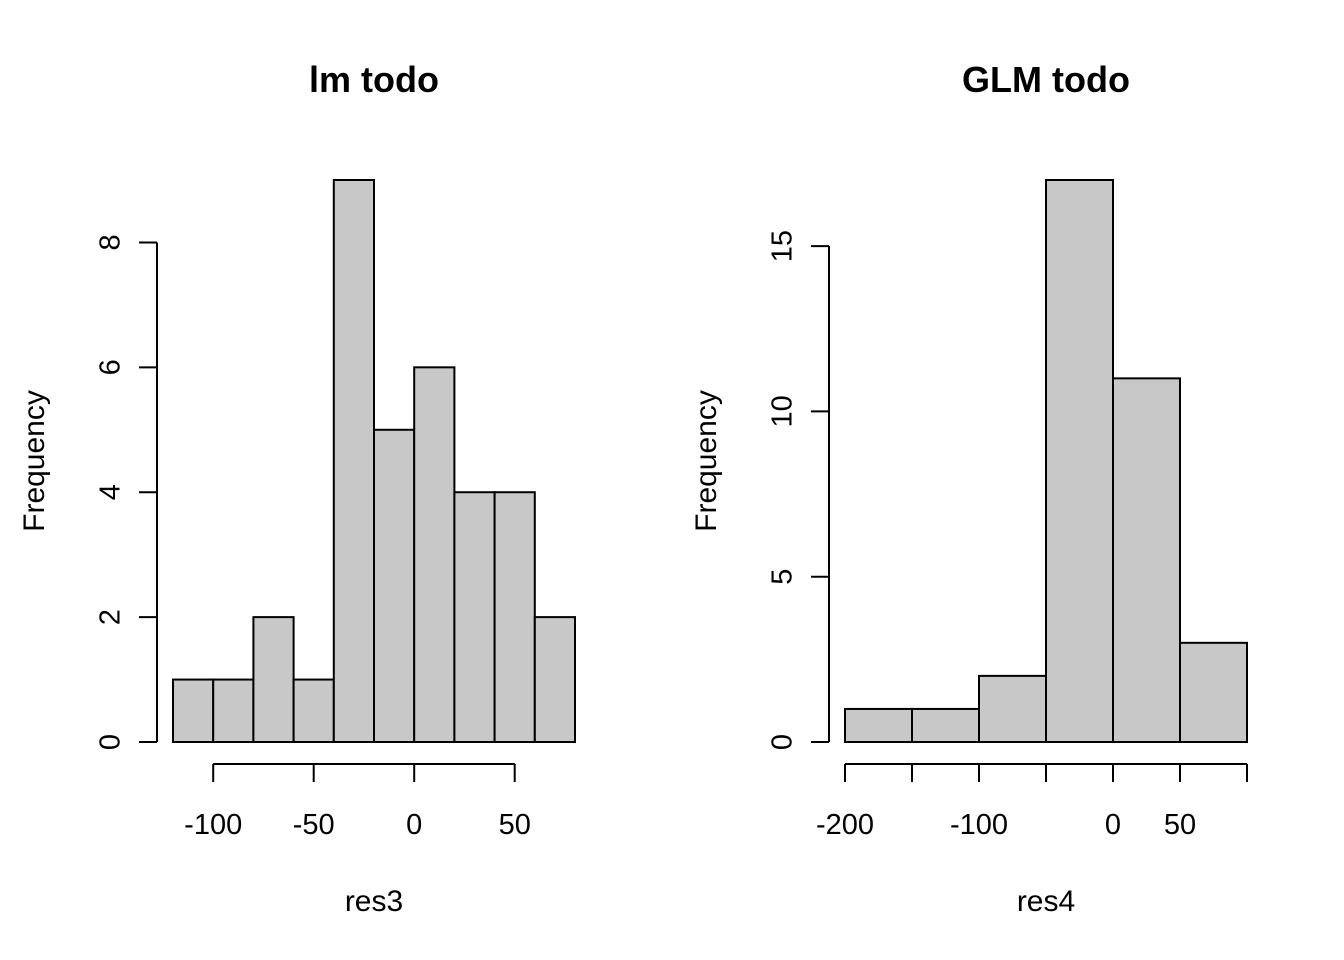 The width and height of the screenshot is (1344, 960). What do you see at coordinates (783, 411) in the screenshot?
I see `y-tick-label: 10` at bounding box center [783, 411].